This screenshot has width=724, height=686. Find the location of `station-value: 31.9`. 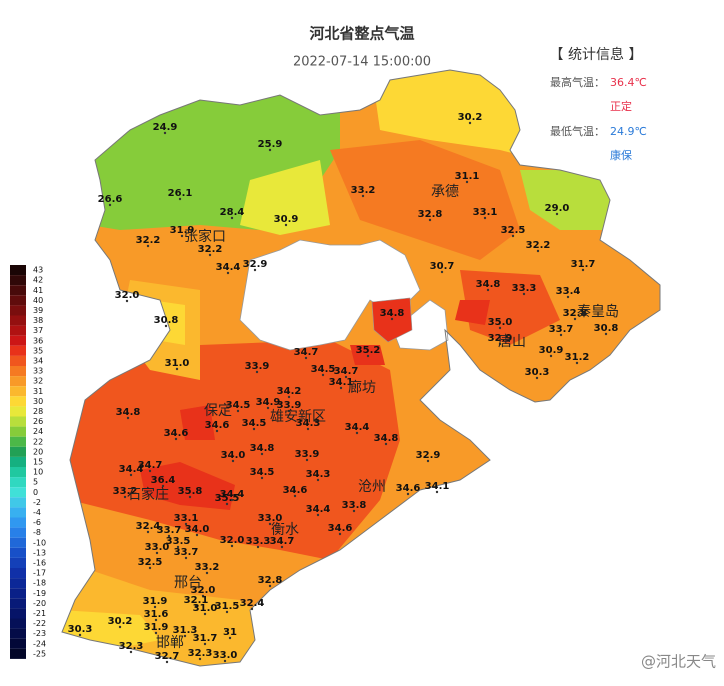

station-value: 31.9 is located at coordinates (182, 230).